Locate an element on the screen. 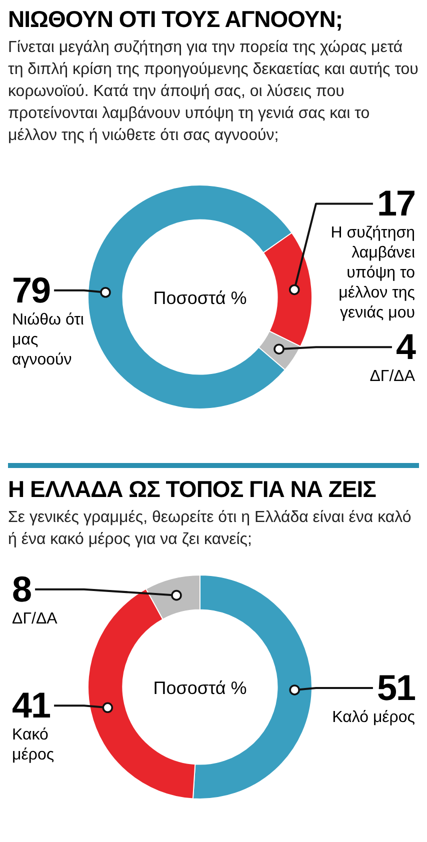 The image size is (427, 842). slice-label: Νιώθω ότι μας αγνοούν is located at coordinates (48, 339).